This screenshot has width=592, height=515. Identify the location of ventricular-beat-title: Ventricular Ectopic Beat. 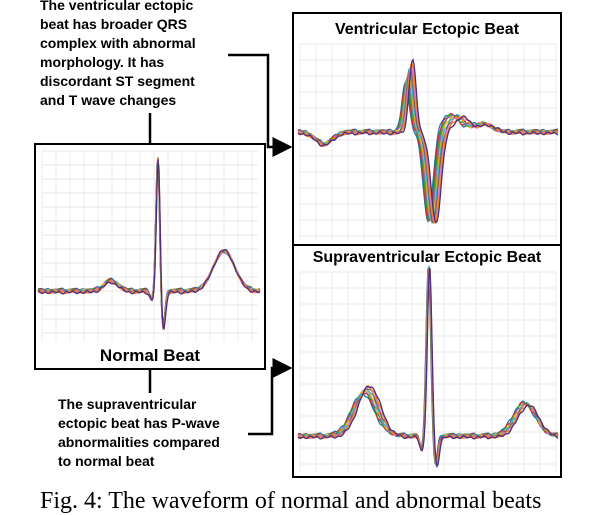
(427, 29).